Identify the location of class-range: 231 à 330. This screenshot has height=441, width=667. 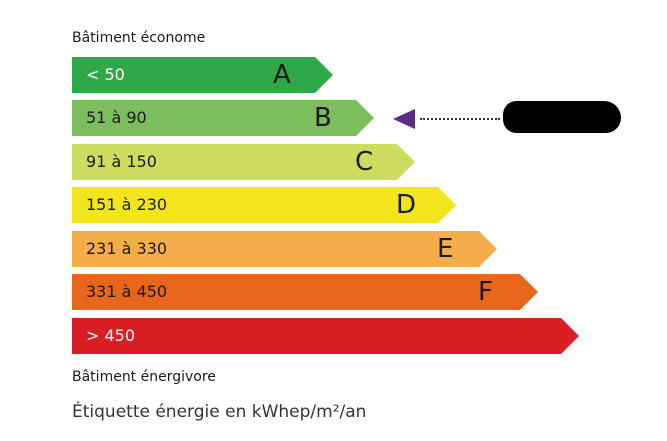
(127, 248).